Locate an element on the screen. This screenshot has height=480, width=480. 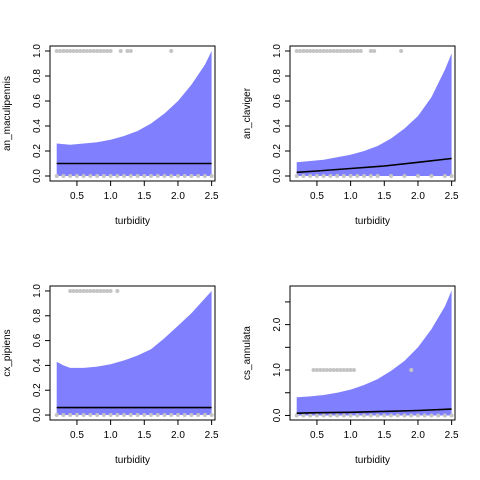
plot-frame is located at coordinates (132, 353).